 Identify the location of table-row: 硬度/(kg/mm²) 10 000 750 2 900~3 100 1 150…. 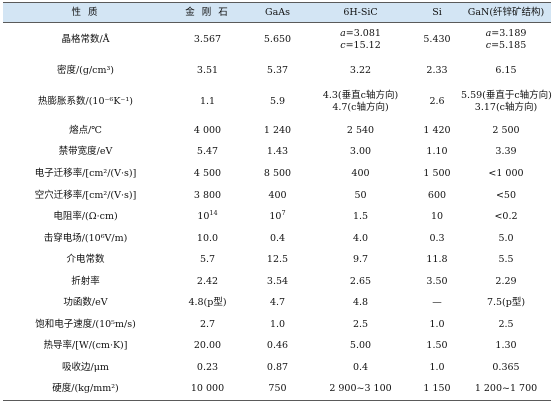
(277, 389).